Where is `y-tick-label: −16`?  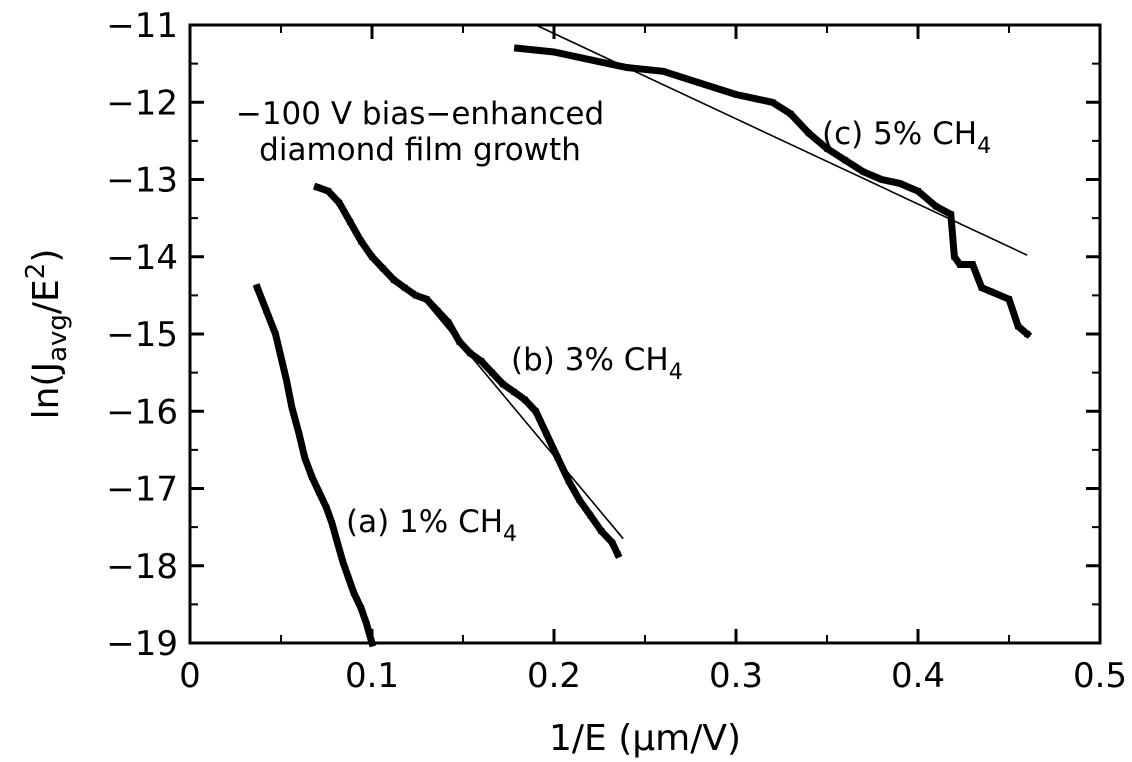
y-tick-label: −16 is located at coordinates (142, 412).